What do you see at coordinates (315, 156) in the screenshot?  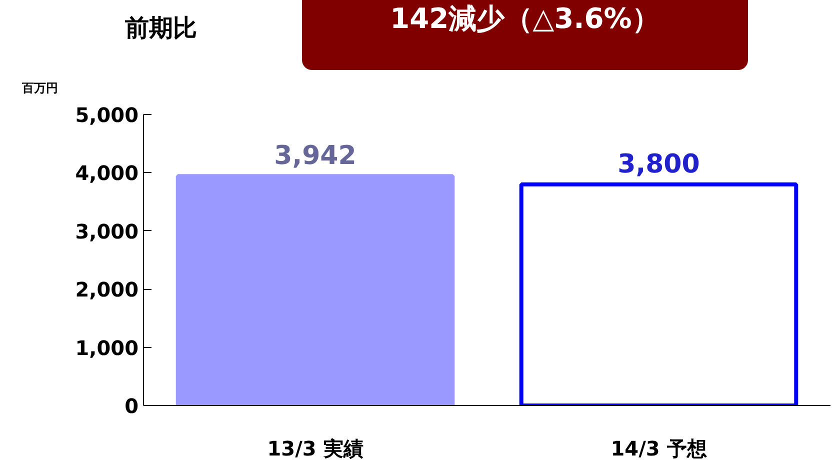 I see `data-label: 3,942` at bounding box center [315, 156].